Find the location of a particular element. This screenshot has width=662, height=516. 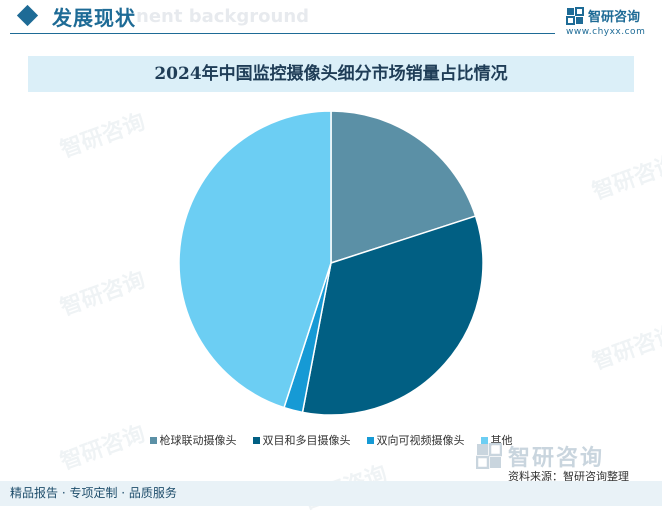

header-divider is located at coordinates (282, 33).